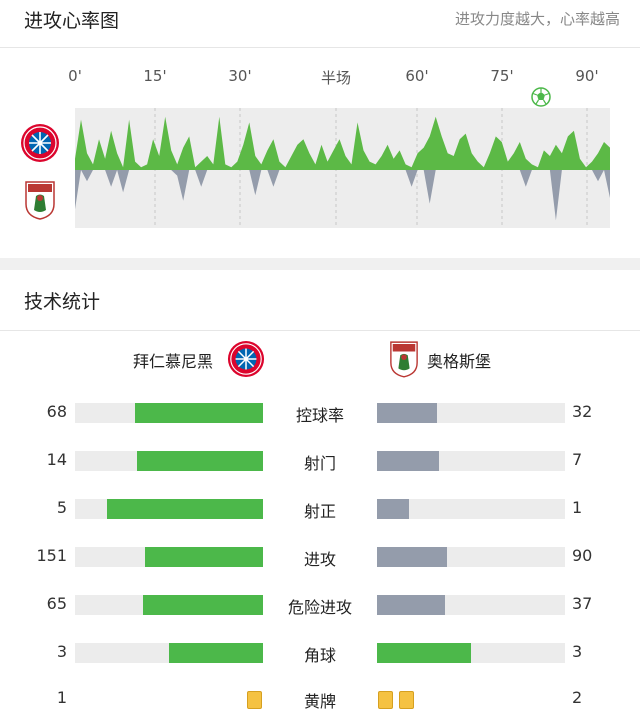 This screenshot has width=640, height=720. I want to click on momentum-header: 进攻心率图 进攻力度越大，心率越高, so click(320, 20).